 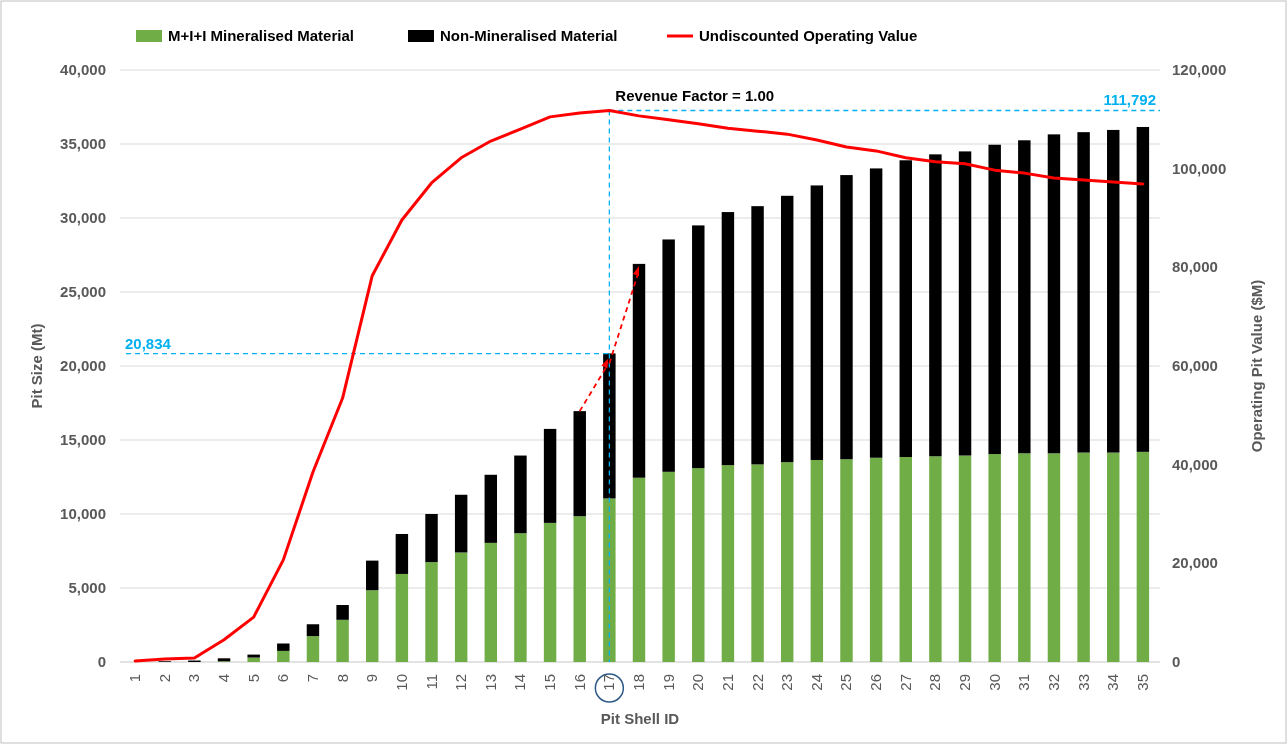 What do you see at coordinates (1256, 366) in the screenshot?
I see `y2-axis-title: Operating Pit Value ($M)` at bounding box center [1256, 366].